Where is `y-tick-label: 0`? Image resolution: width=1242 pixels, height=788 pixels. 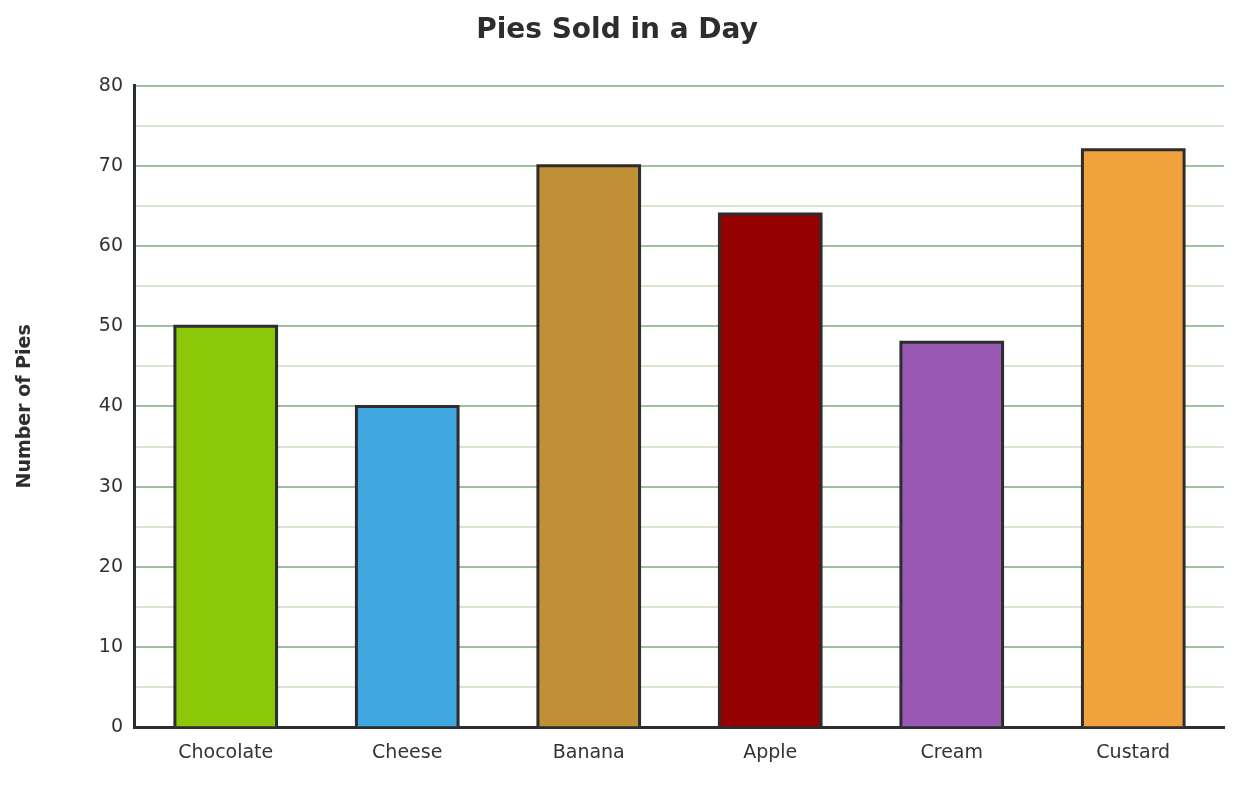 y-tick-label: 0 is located at coordinates (116, 725).